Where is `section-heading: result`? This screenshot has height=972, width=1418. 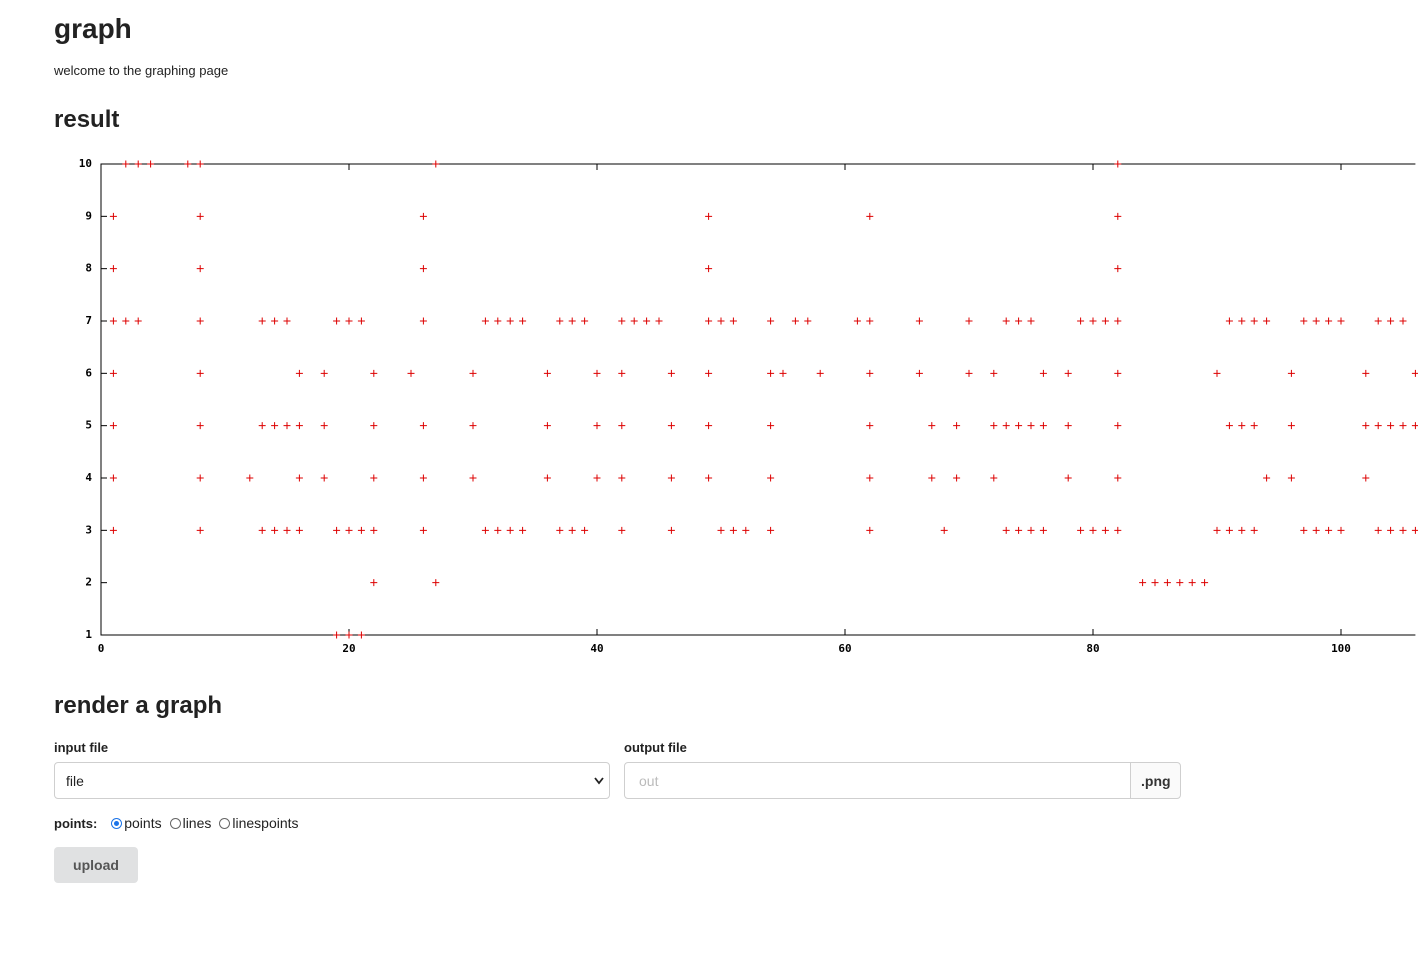
section-heading: result is located at coordinates (87, 119).